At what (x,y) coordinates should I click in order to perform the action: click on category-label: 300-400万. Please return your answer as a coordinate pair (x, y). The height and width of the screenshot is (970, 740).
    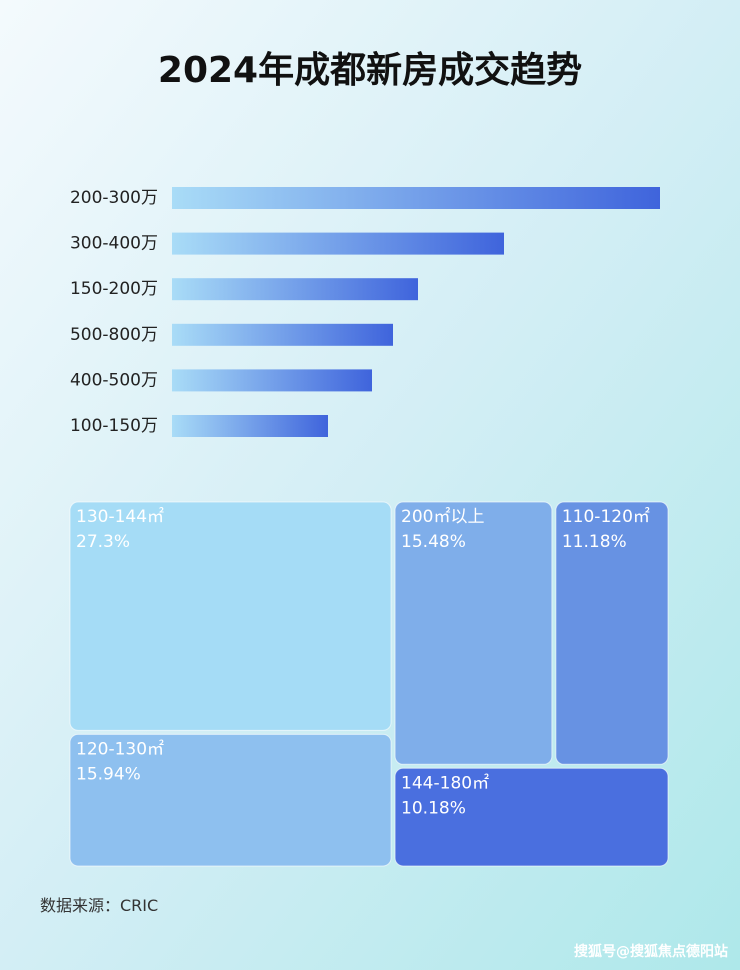
    Looking at the image, I should click on (114, 244).